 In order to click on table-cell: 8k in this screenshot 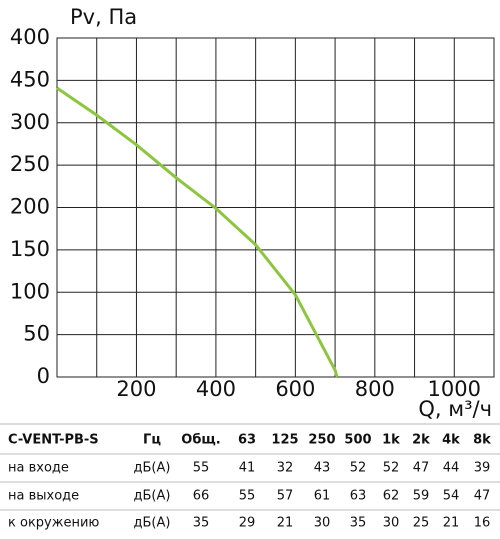, I will do `click(482, 440)`.